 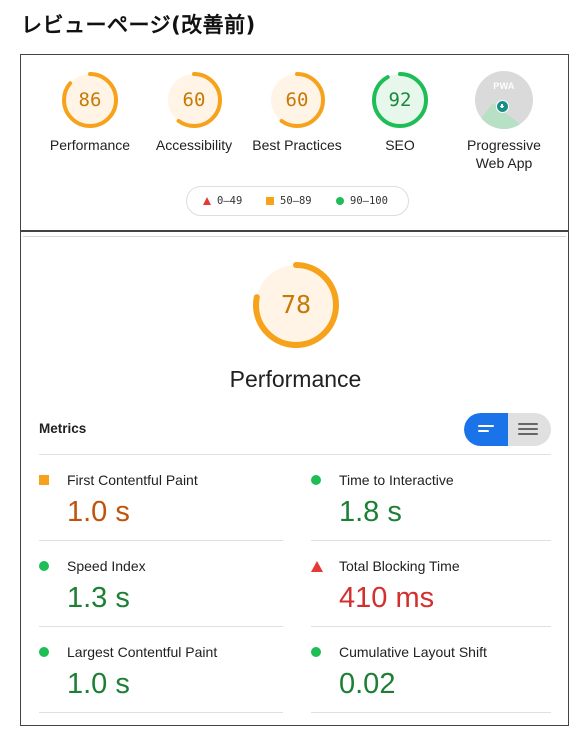 I want to click on gauge-ring: 86, so click(x=90, y=100).